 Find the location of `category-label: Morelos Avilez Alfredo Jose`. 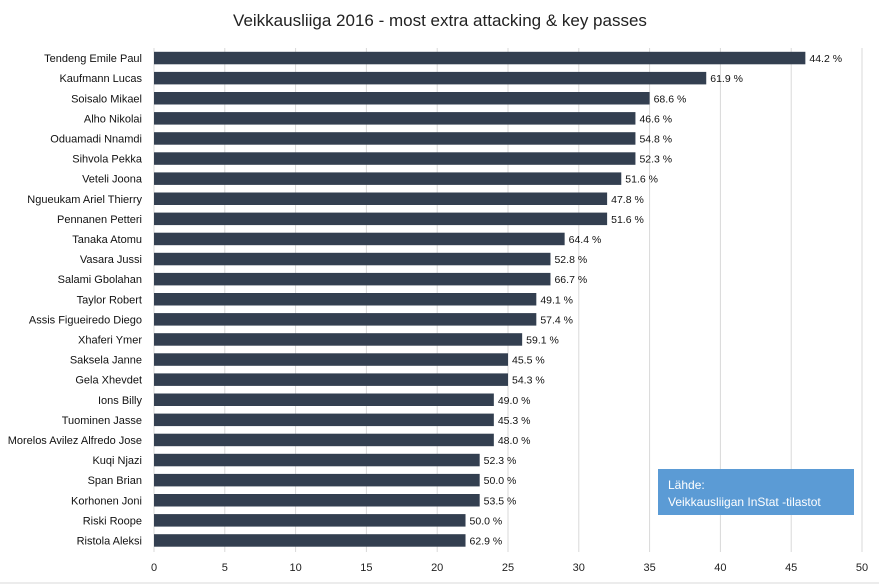

category-label: Morelos Avilez Alfredo Jose is located at coordinates (75, 441).